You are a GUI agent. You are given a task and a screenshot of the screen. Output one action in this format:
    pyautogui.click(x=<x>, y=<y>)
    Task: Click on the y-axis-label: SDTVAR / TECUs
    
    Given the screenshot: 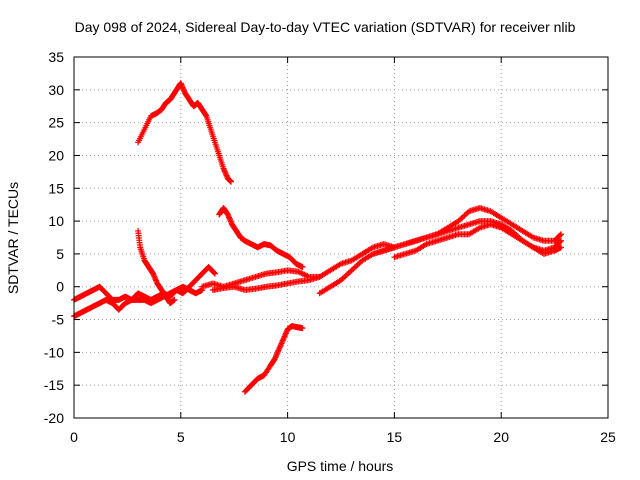 What is the action you would take?
    pyautogui.click(x=13, y=238)
    